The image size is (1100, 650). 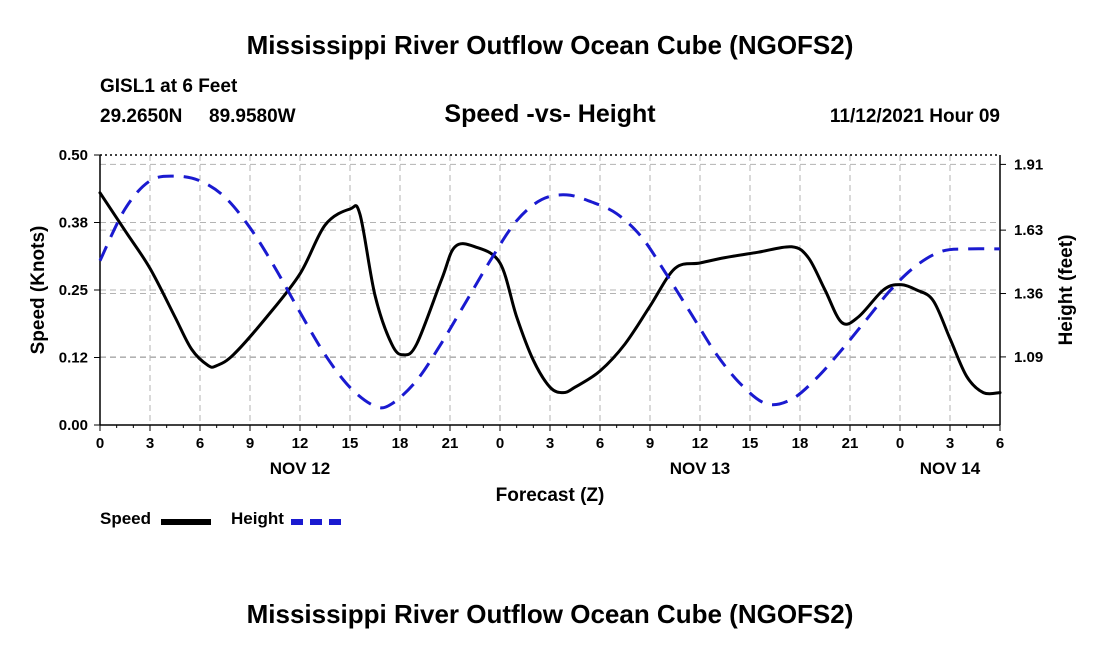 What do you see at coordinates (316, 522) in the screenshot?
I see `legend-swatch-height` at bounding box center [316, 522].